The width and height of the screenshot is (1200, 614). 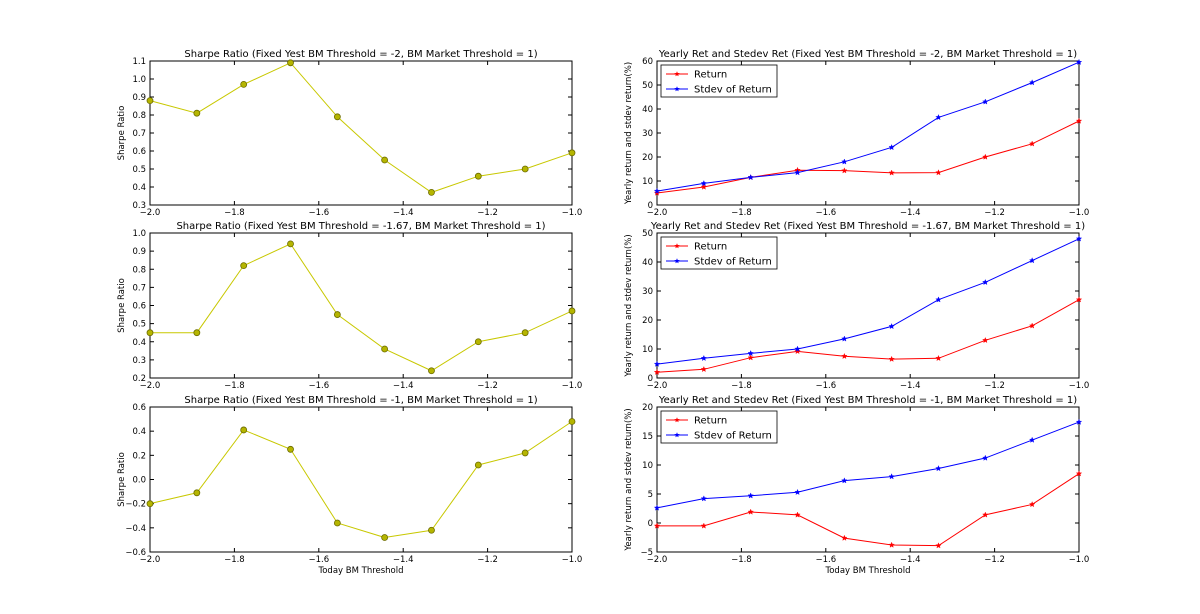 I want to click on legend-box, so click(x=719, y=427).